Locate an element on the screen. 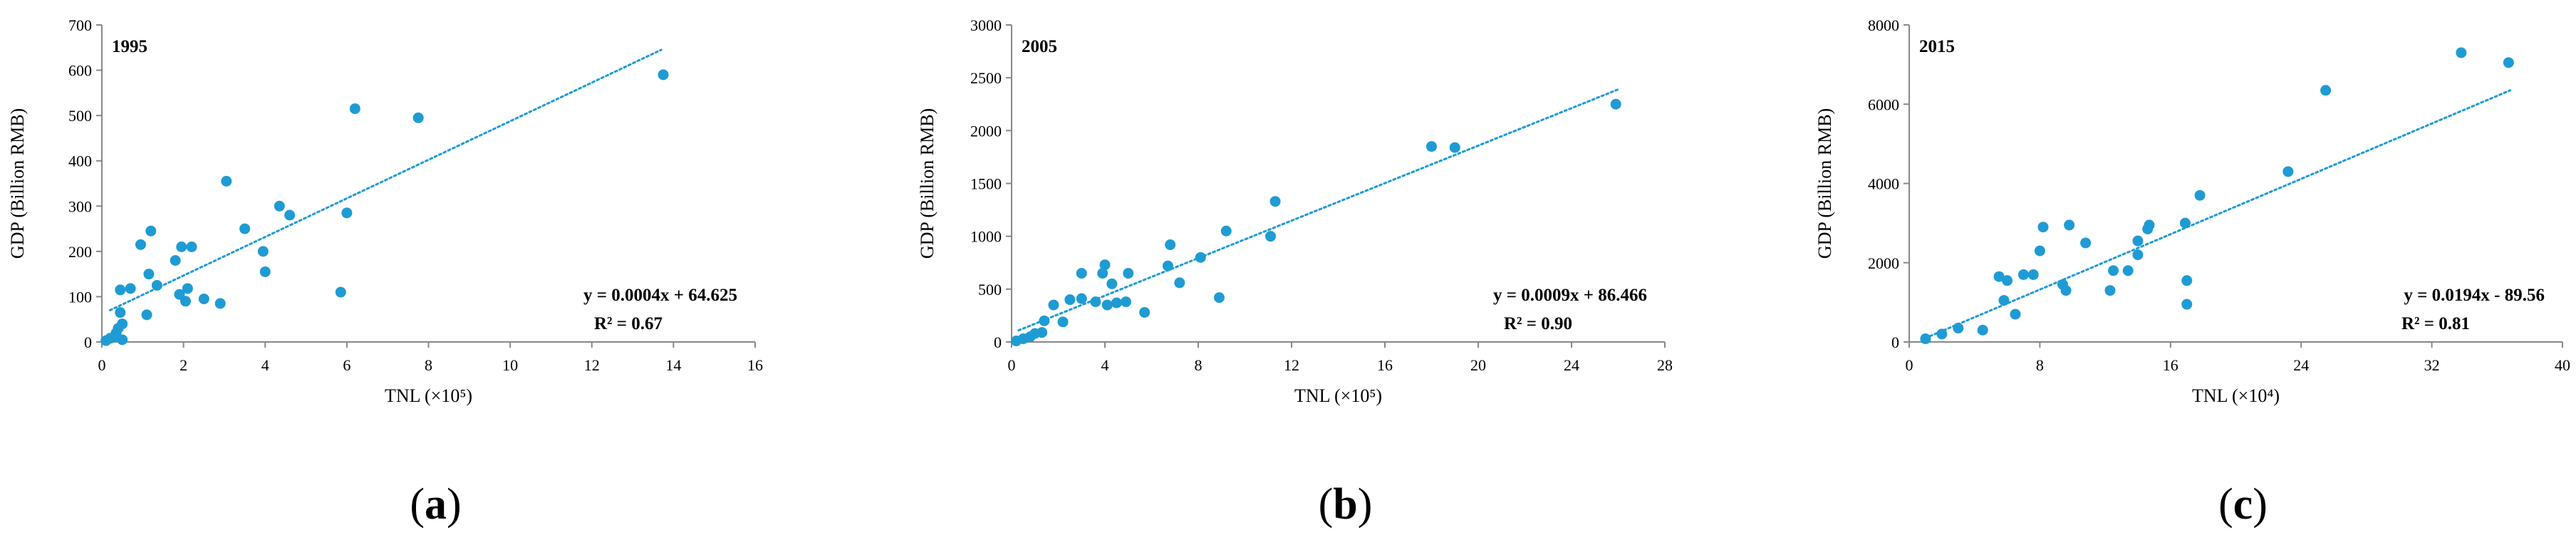 The image size is (2576, 545). x-tick-label-a: 14 is located at coordinates (673, 365).